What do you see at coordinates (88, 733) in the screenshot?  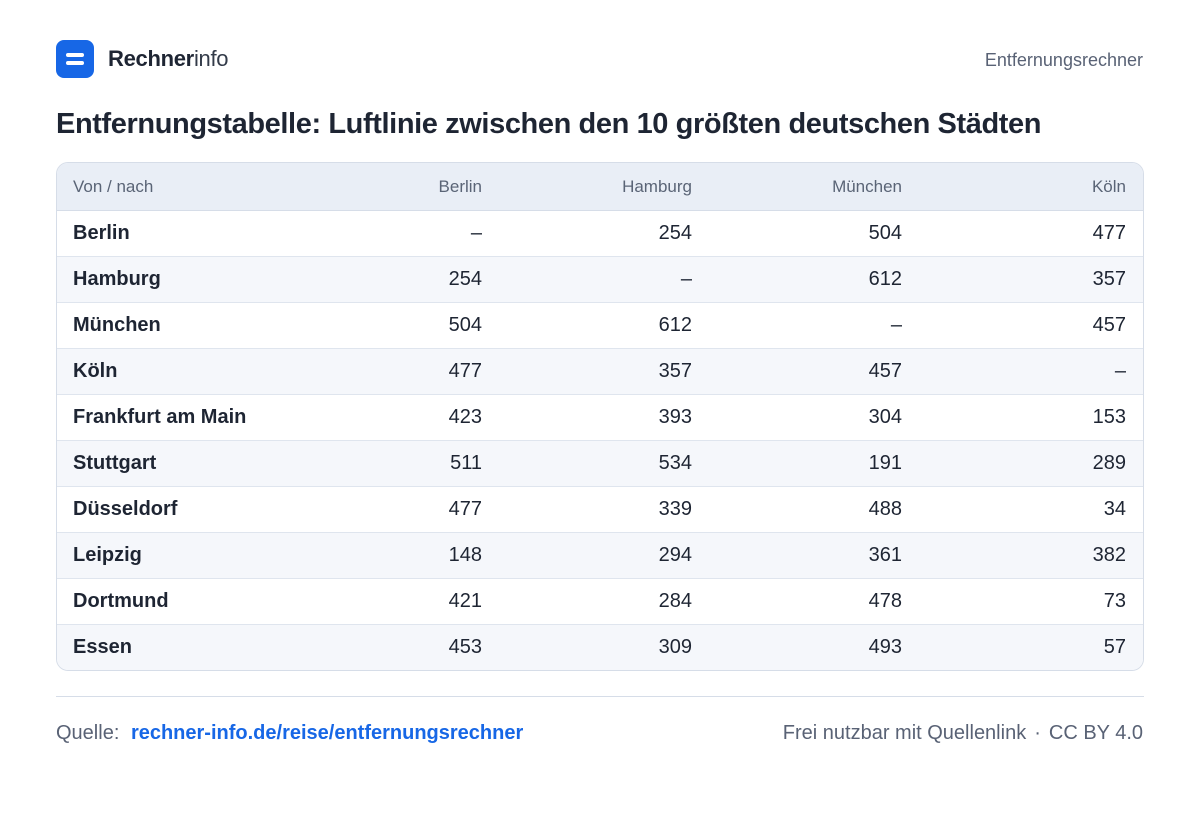 I see `source-label: Quelle:` at bounding box center [88, 733].